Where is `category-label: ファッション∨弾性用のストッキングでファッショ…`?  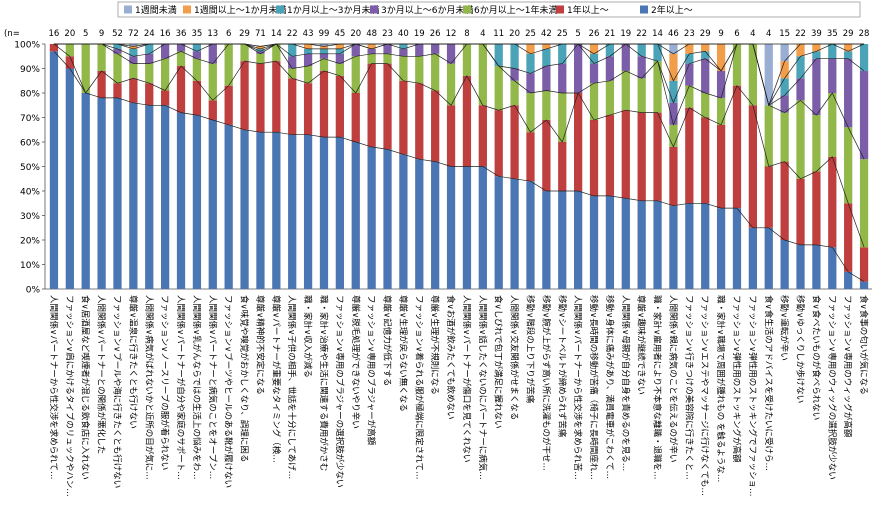 category-label: ファッション∨弾性用のストッキングでファッショ… is located at coordinates (752, 395).